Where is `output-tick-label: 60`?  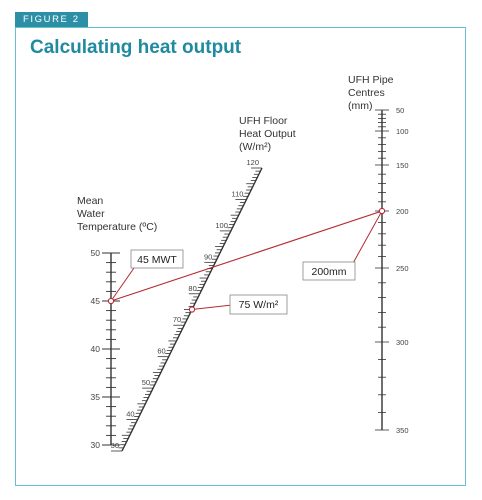 output-tick-label: 60 is located at coordinates (161, 351).